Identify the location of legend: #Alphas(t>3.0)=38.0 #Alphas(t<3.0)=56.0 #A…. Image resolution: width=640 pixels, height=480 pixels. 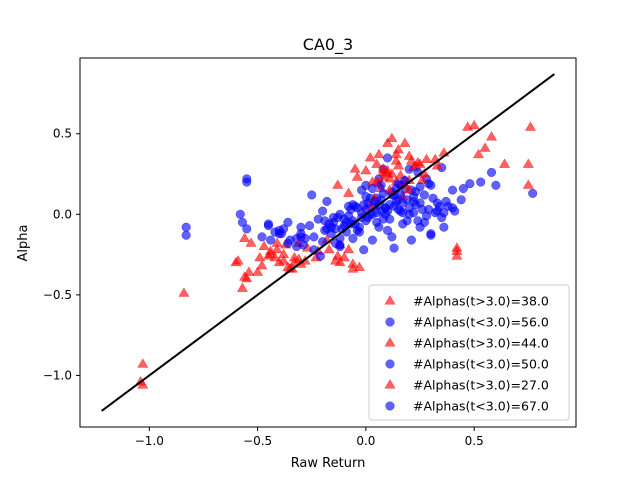
(469, 352).